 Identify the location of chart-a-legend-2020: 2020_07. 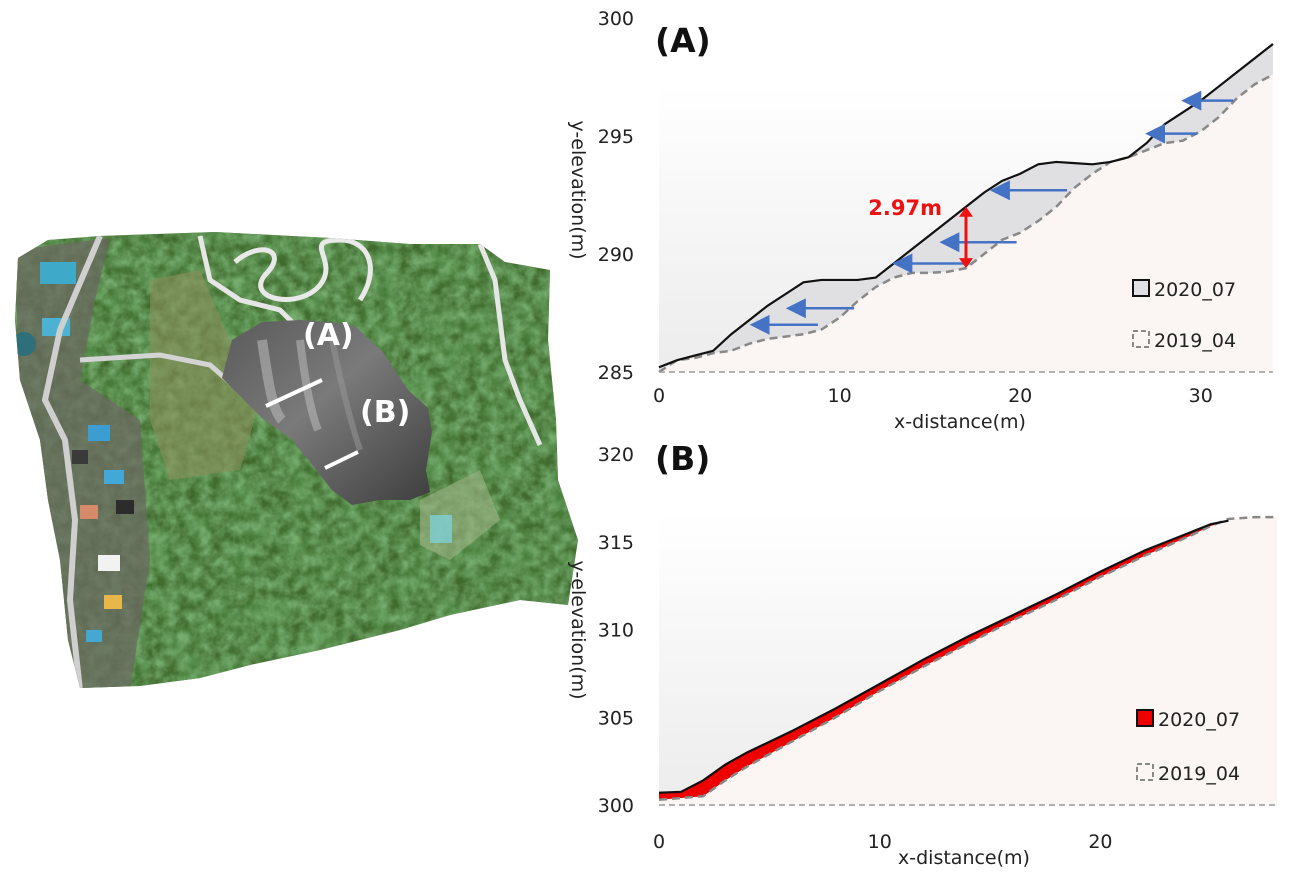
(1195, 290).